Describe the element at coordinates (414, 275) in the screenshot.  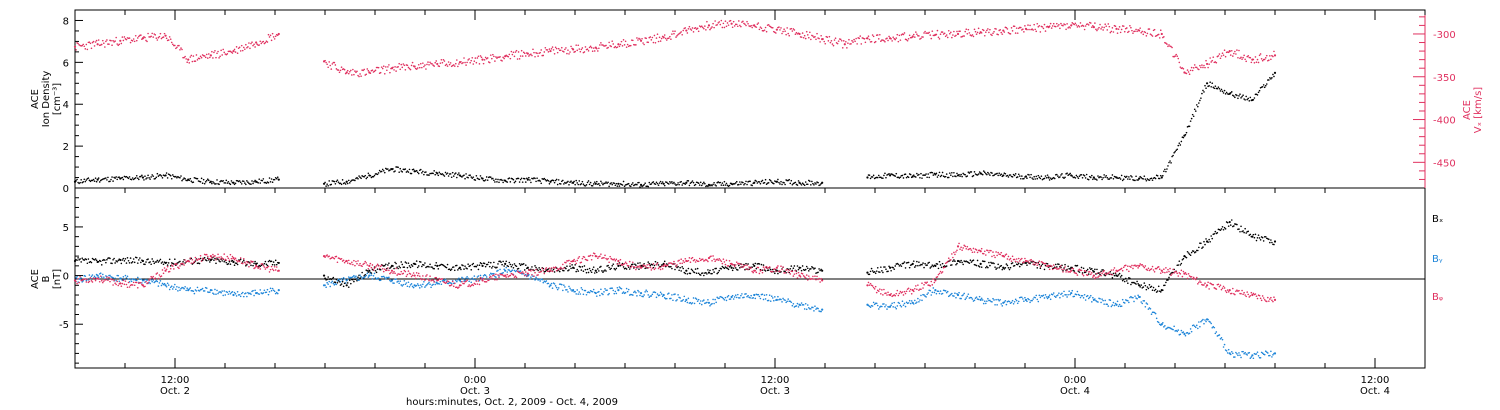
I see `bz-point` at that location.